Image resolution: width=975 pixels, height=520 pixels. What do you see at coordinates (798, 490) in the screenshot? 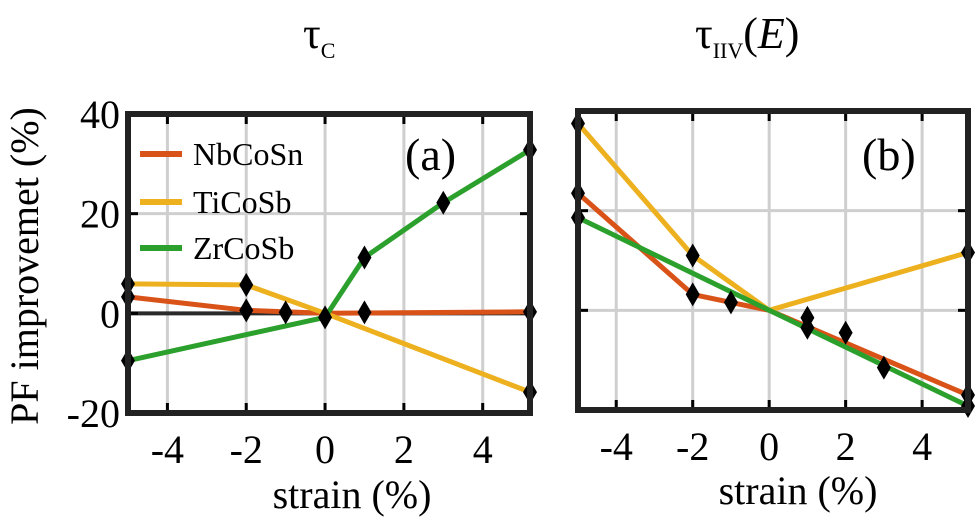
I see `x-axis-label-b: strain (%)` at bounding box center [798, 490].